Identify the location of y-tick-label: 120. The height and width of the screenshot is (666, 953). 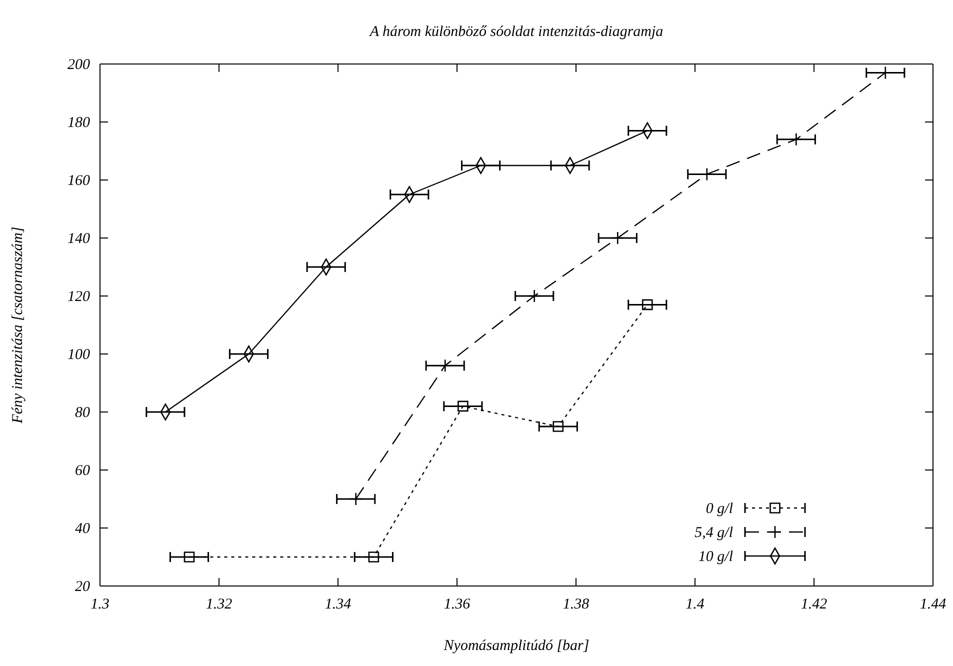
(79, 296).